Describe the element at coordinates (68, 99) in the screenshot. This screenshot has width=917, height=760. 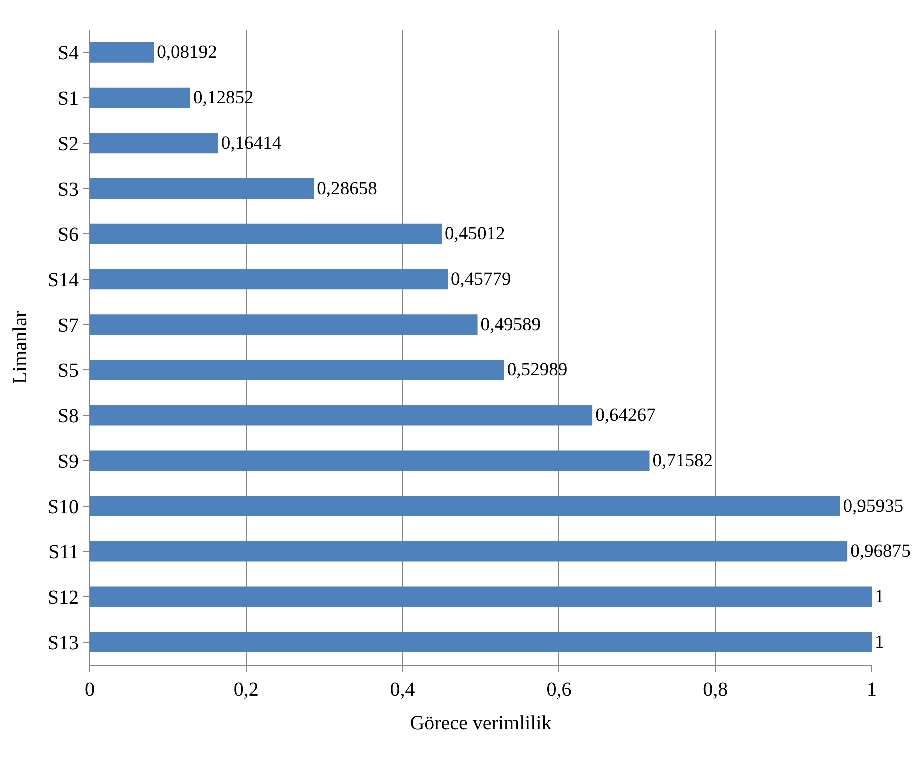
I see `y-tick-label: S1` at that location.